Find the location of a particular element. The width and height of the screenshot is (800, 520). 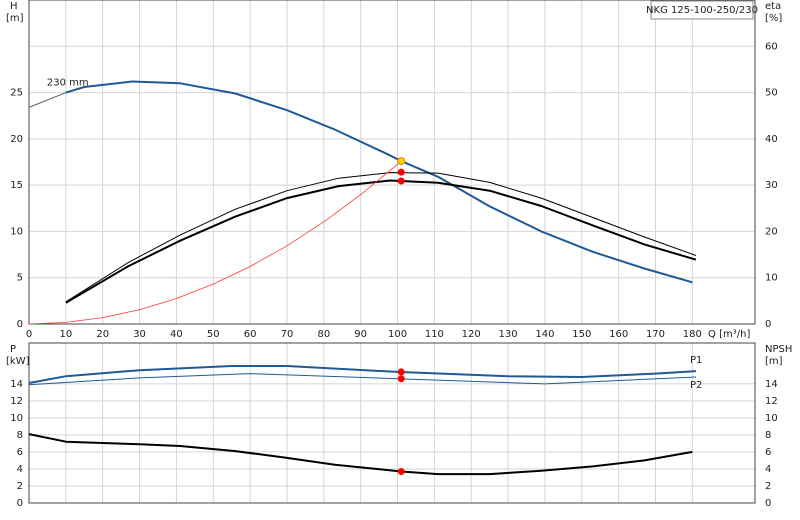

x-tick-label: 90 is located at coordinates (360, 334).